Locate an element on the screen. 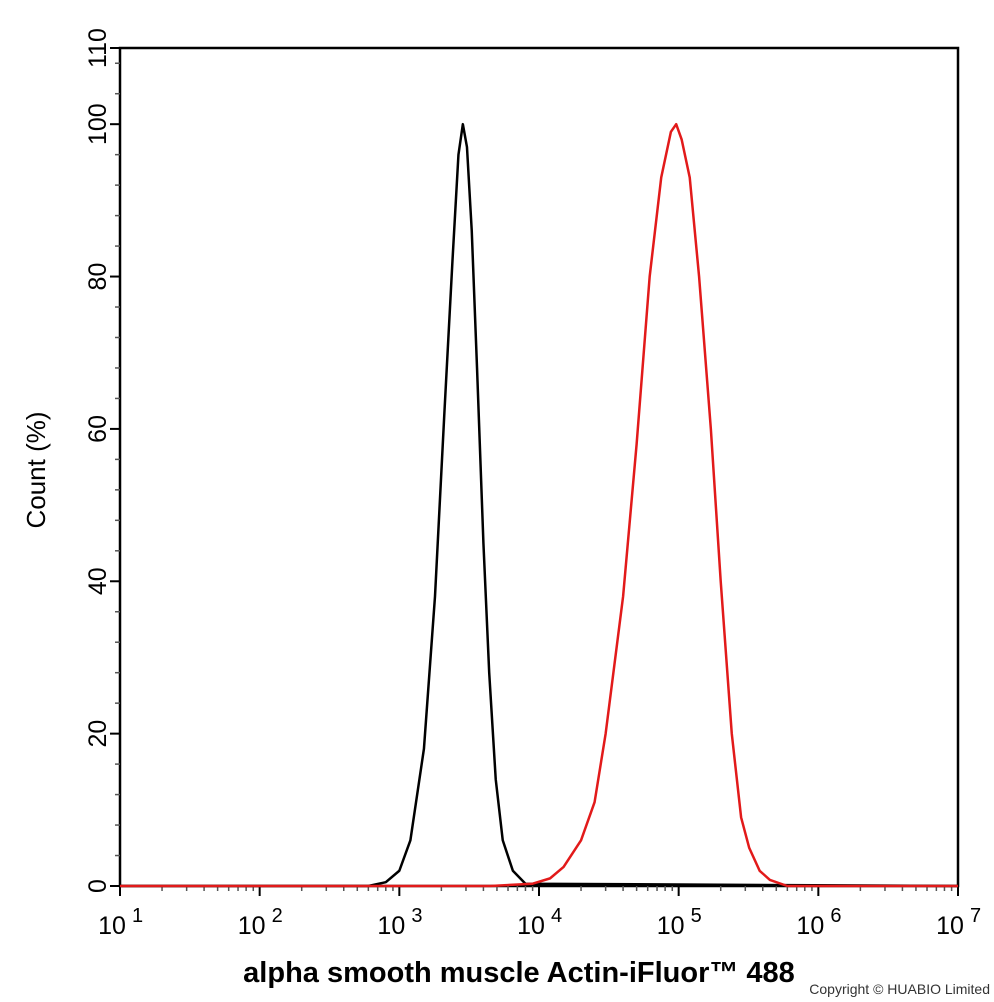  y-tick-label: 0 is located at coordinates (98, 886).